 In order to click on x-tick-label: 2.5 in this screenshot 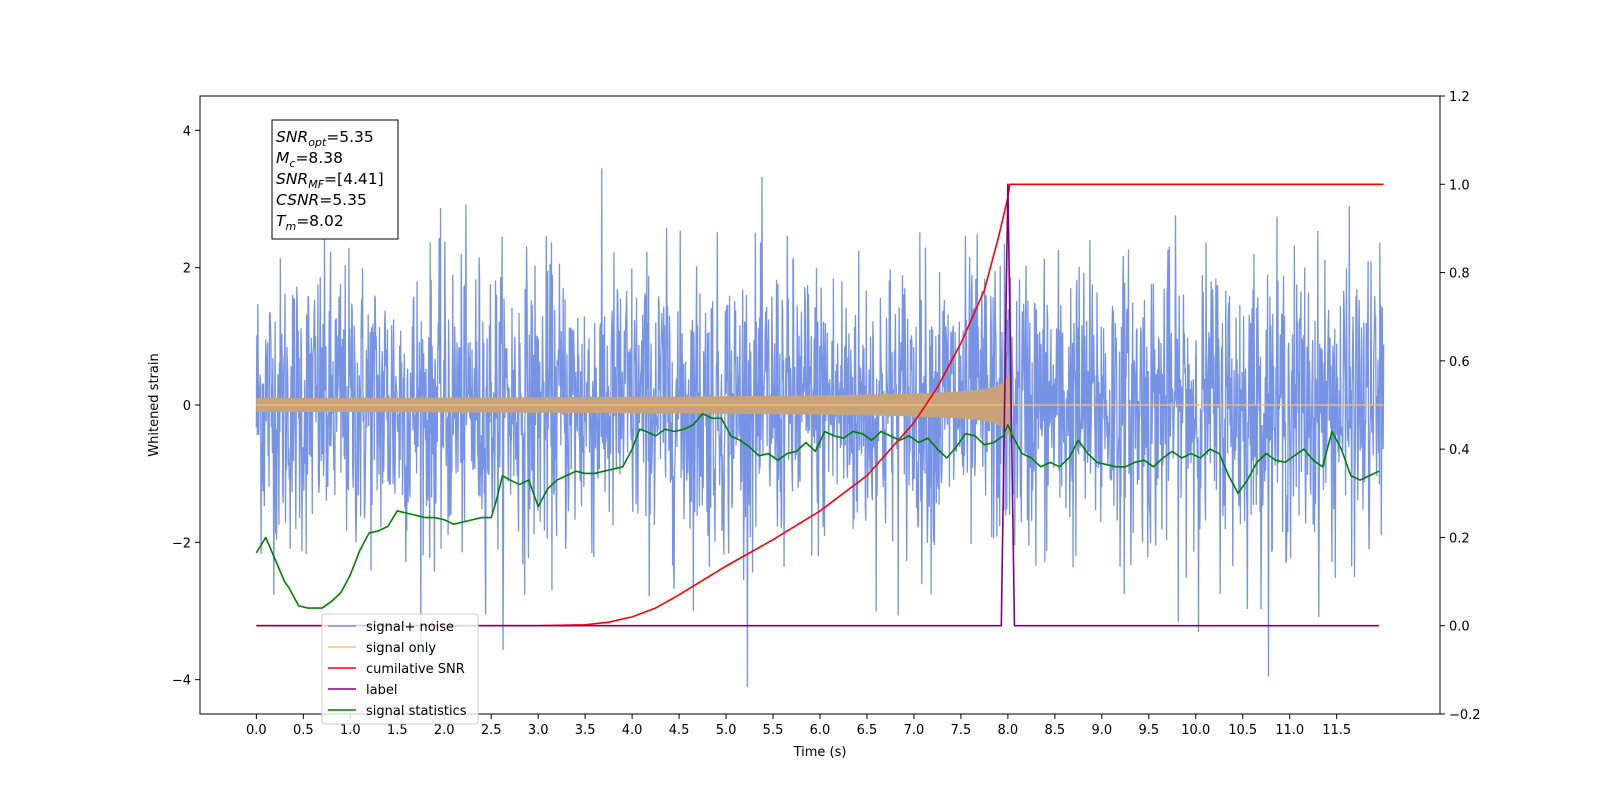, I will do `click(491, 730)`.